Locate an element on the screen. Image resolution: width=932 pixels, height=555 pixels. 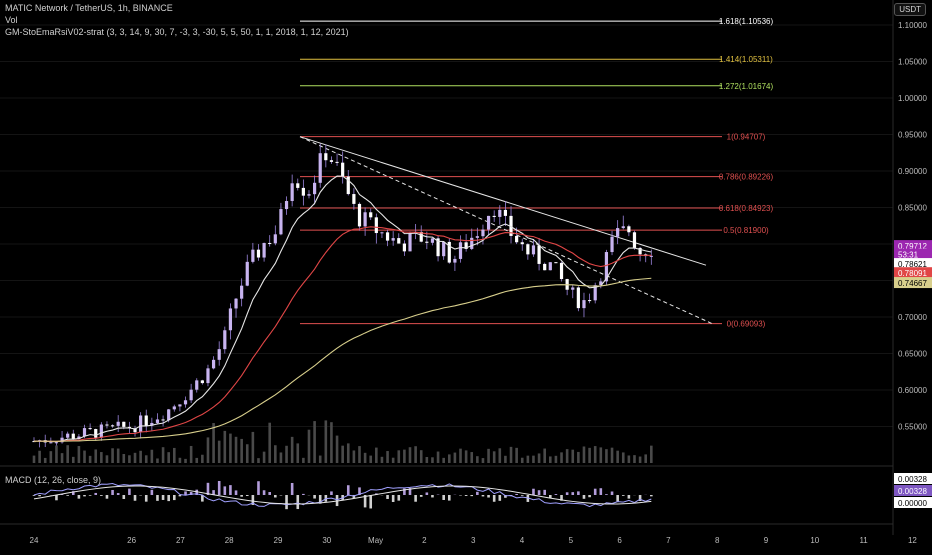
y-axis-tick-label: 0.85000 is located at coordinates (912, 208).